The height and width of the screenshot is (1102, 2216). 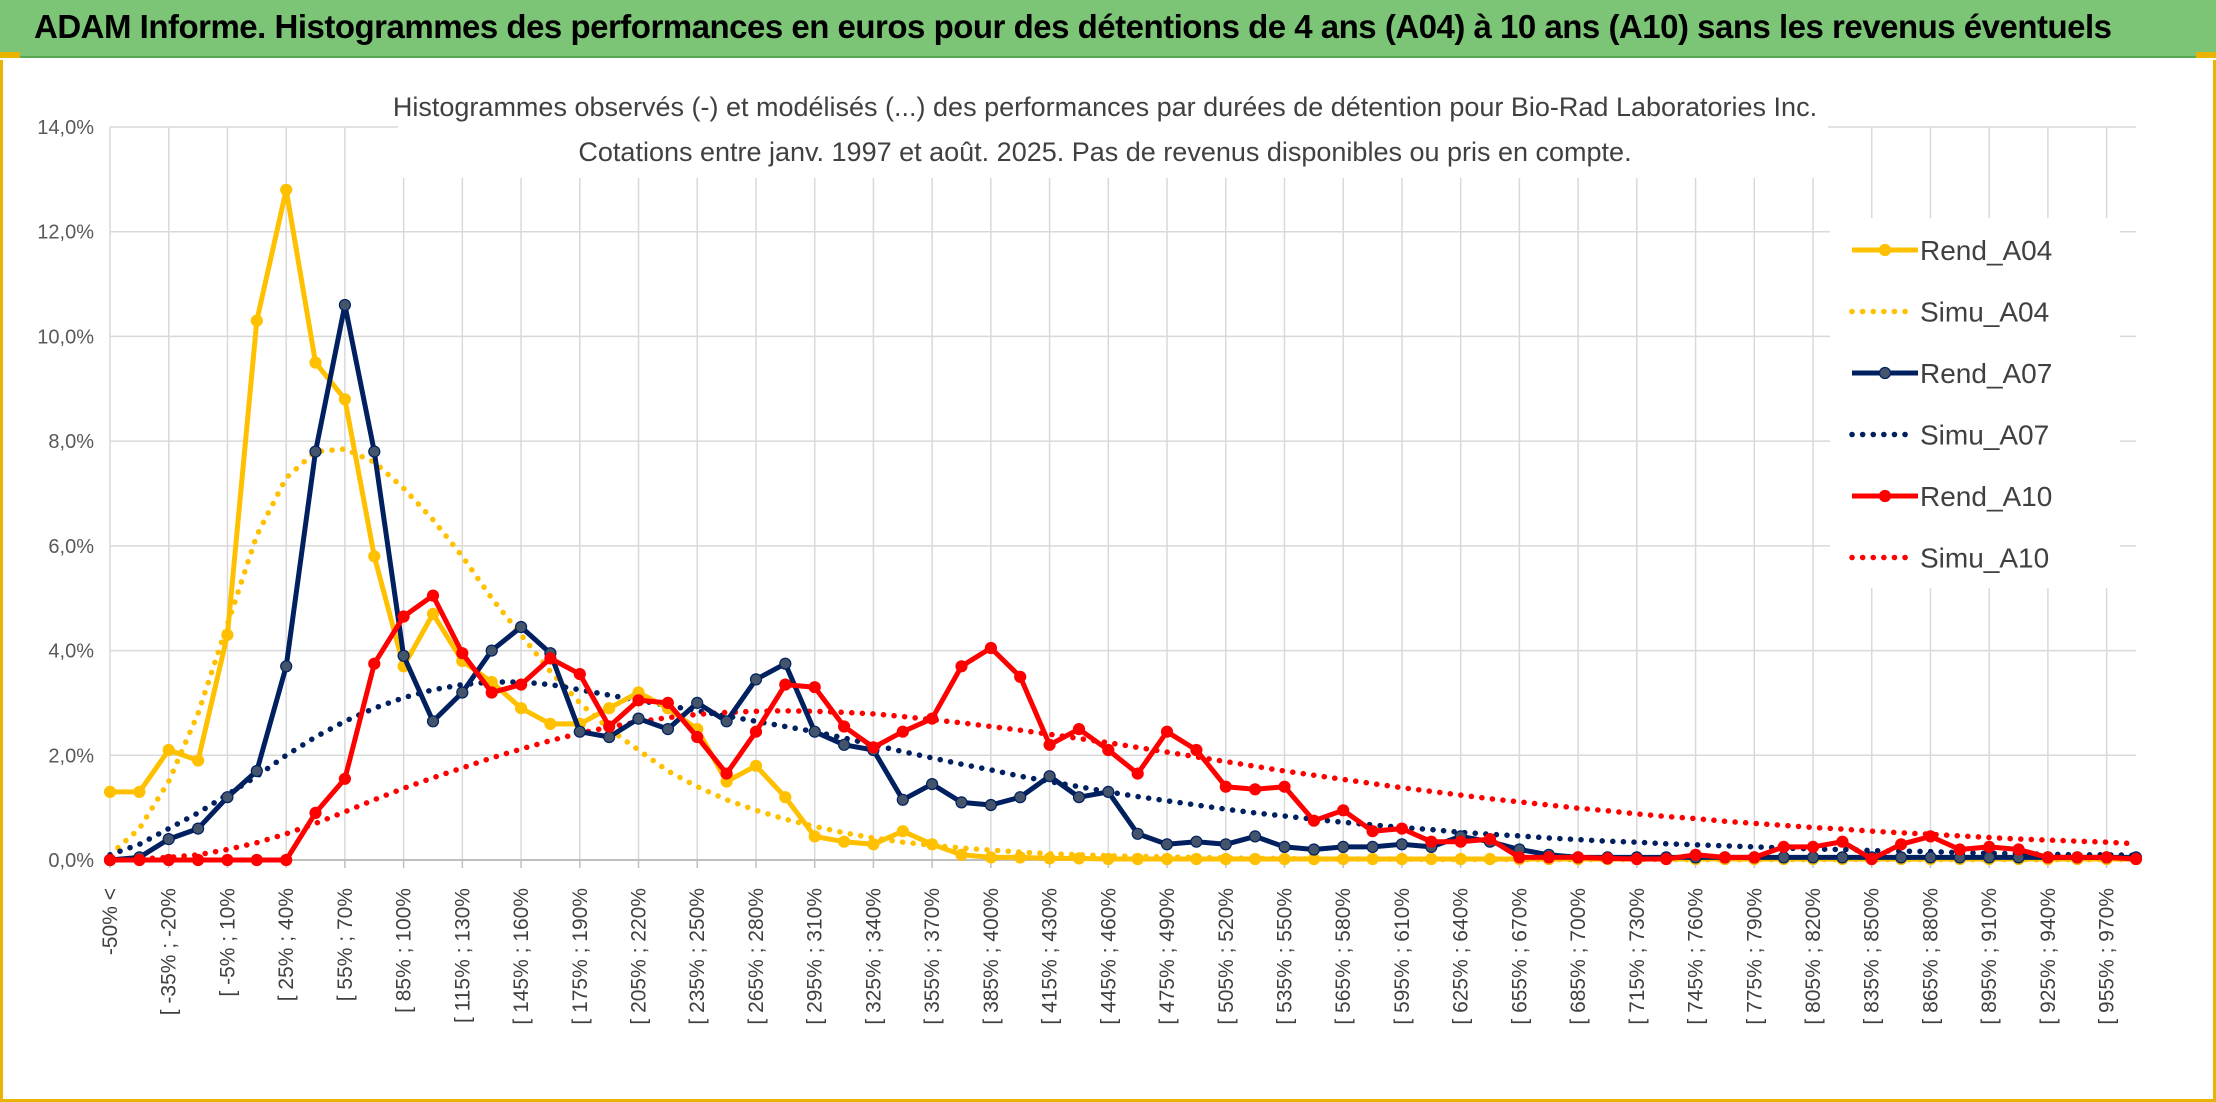 What do you see at coordinates (1952, 250) in the screenshot?
I see `legend-item-Rend_A04: Rend_A04` at bounding box center [1952, 250].